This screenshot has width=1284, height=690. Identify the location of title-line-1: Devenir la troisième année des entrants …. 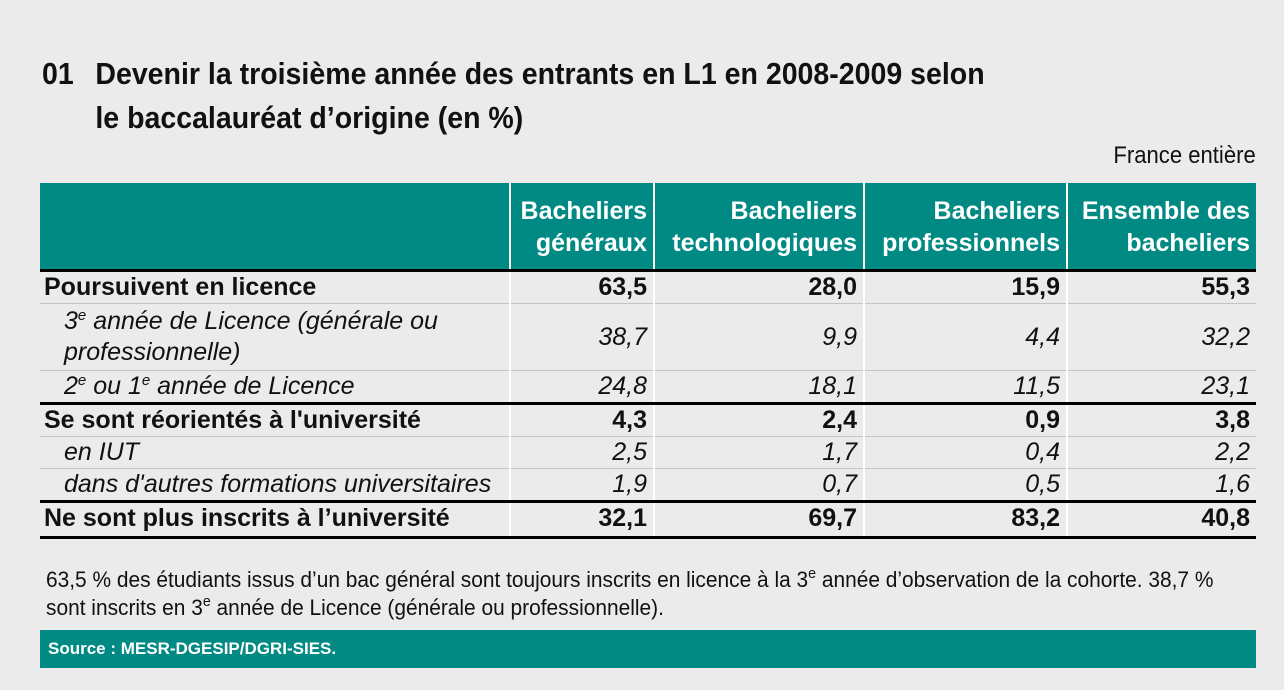
(540, 73).